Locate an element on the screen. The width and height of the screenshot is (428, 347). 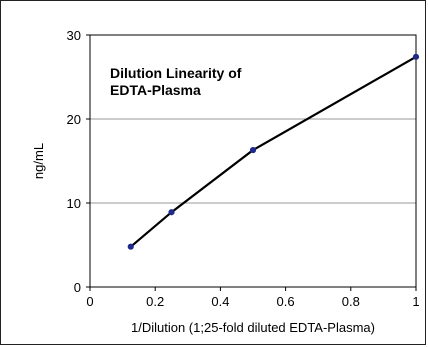
x-tick-label: 0.4 is located at coordinates (220, 301).